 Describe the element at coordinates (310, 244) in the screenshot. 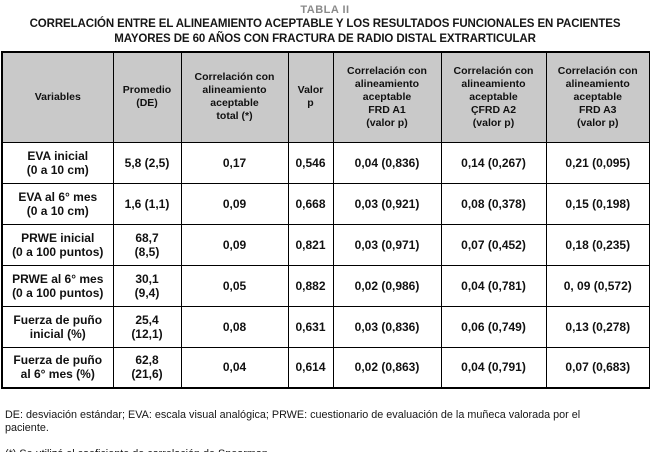

I see `cell-valor-p: 0,821` at that location.